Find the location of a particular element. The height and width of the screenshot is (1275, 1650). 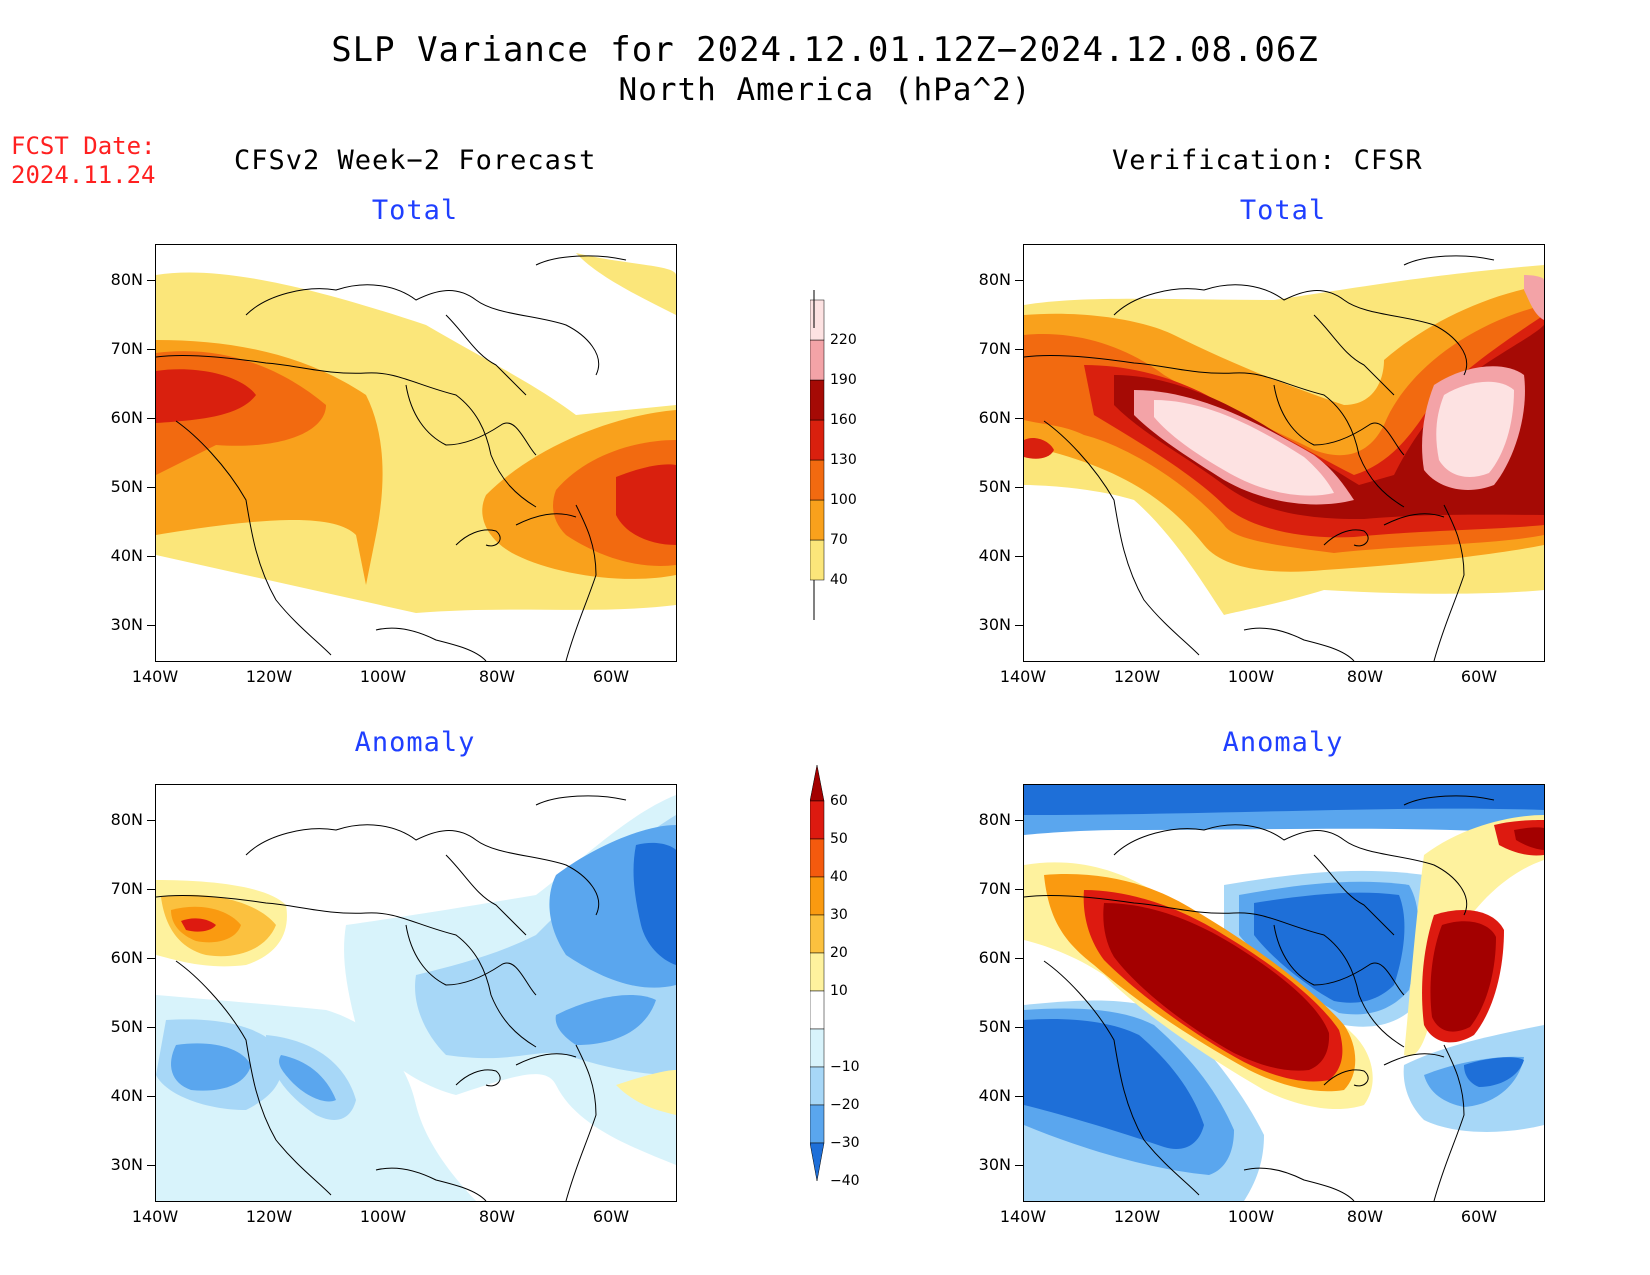

colorbar-anomaly-label: 30 is located at coordinates (839, 915).